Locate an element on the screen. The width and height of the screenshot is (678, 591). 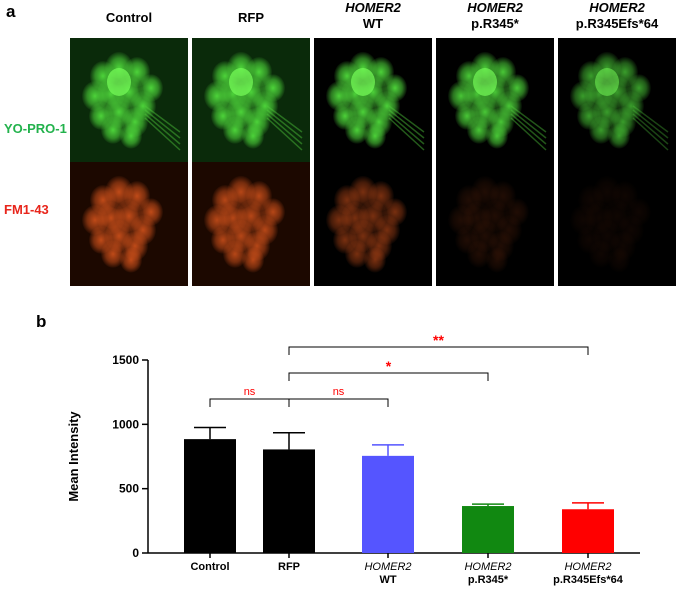
x-tick-label-line2: p.R345* is located at coordinates (488, 580).